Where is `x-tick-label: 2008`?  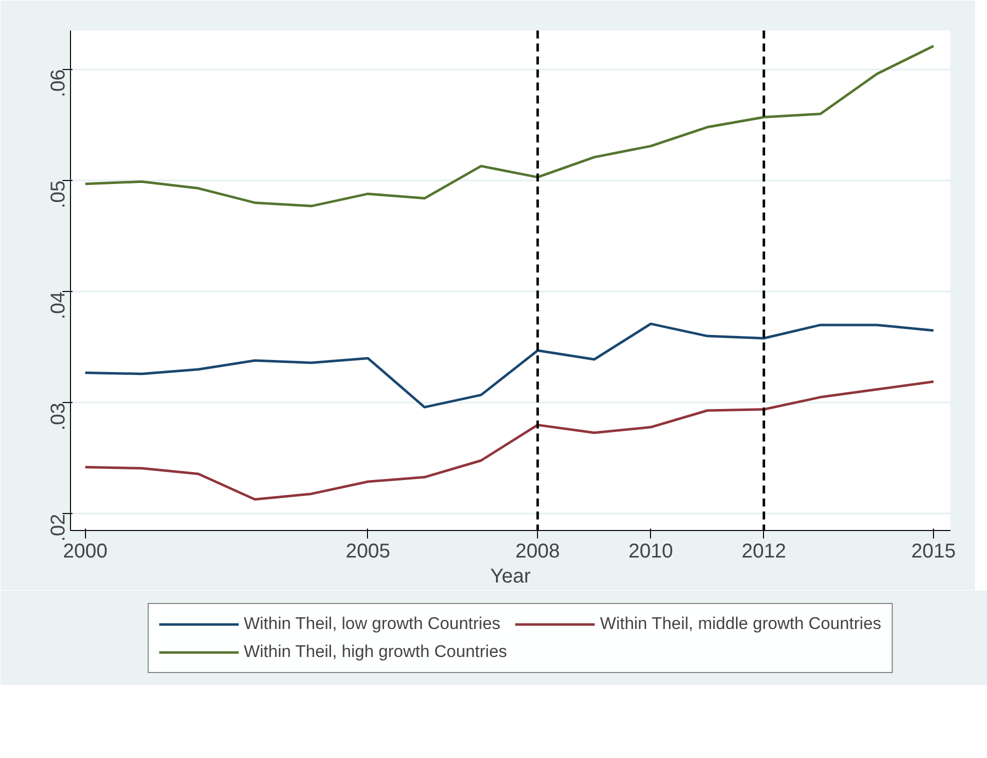 x-tick-label: 2008 is located at coordinates (537, 551).